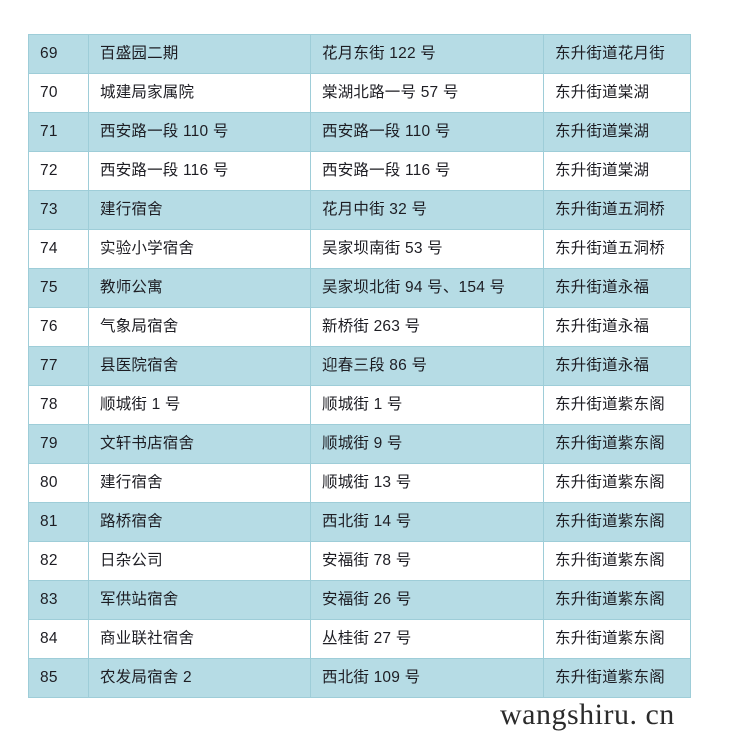 This screenshot has height=750, width=730. I want to click on table-row: 79 文轩书店宿舍 顺城街 9 号东升街道紫东阁, so click(359, 444).